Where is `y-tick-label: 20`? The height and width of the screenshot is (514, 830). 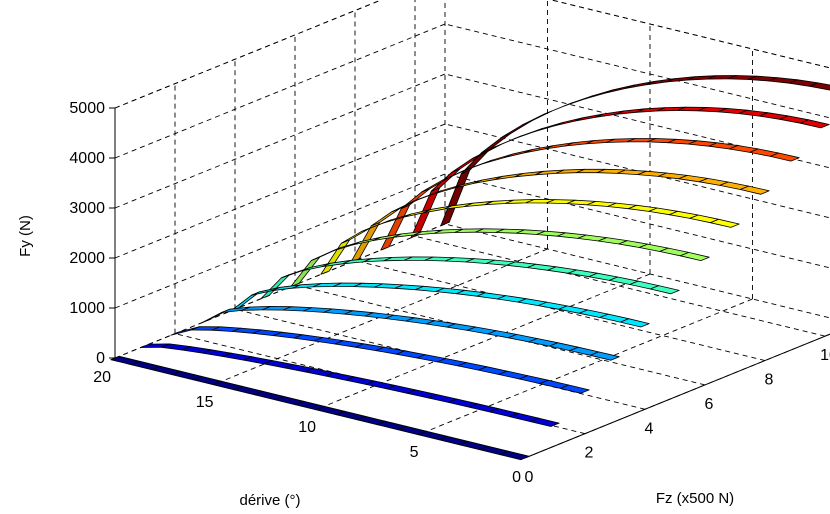 y-tick-label: 20 is located at coordinates (102, 377).